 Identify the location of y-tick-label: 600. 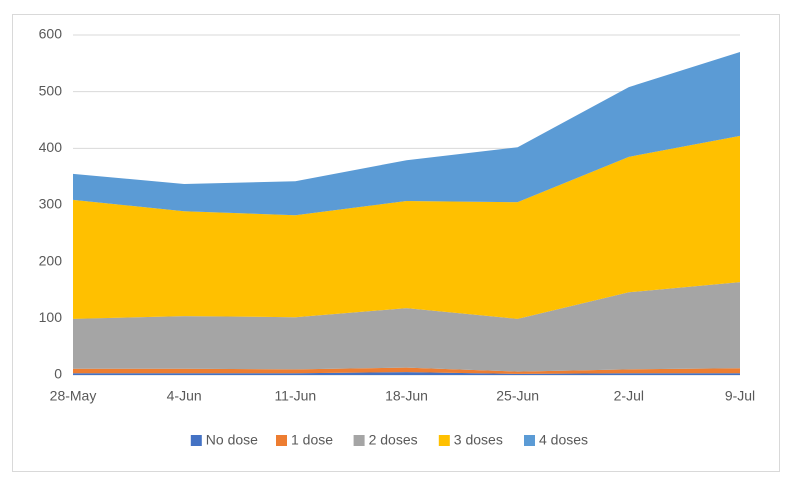
(51, 34).